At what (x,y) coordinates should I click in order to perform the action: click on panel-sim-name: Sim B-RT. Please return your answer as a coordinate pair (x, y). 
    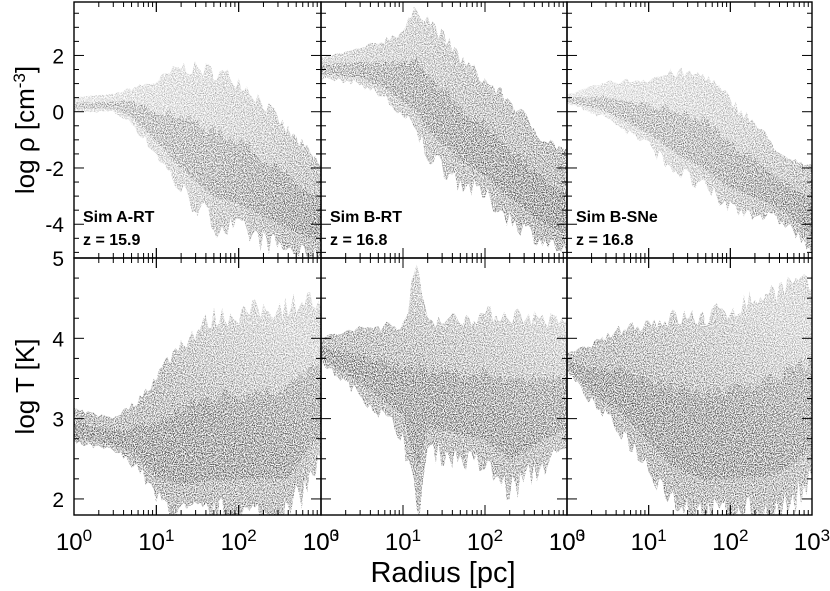
    Looking at the image, I should click on (366, 217).